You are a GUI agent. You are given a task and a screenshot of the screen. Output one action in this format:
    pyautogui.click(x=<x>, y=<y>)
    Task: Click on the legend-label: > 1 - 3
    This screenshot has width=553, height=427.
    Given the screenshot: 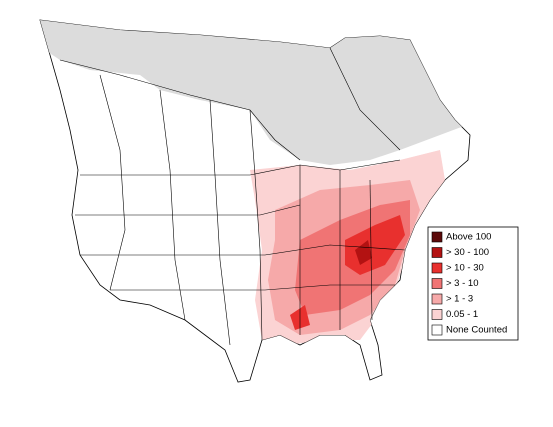 What is the action you would take?
    pyautogui.click(x=459, y=299)
    